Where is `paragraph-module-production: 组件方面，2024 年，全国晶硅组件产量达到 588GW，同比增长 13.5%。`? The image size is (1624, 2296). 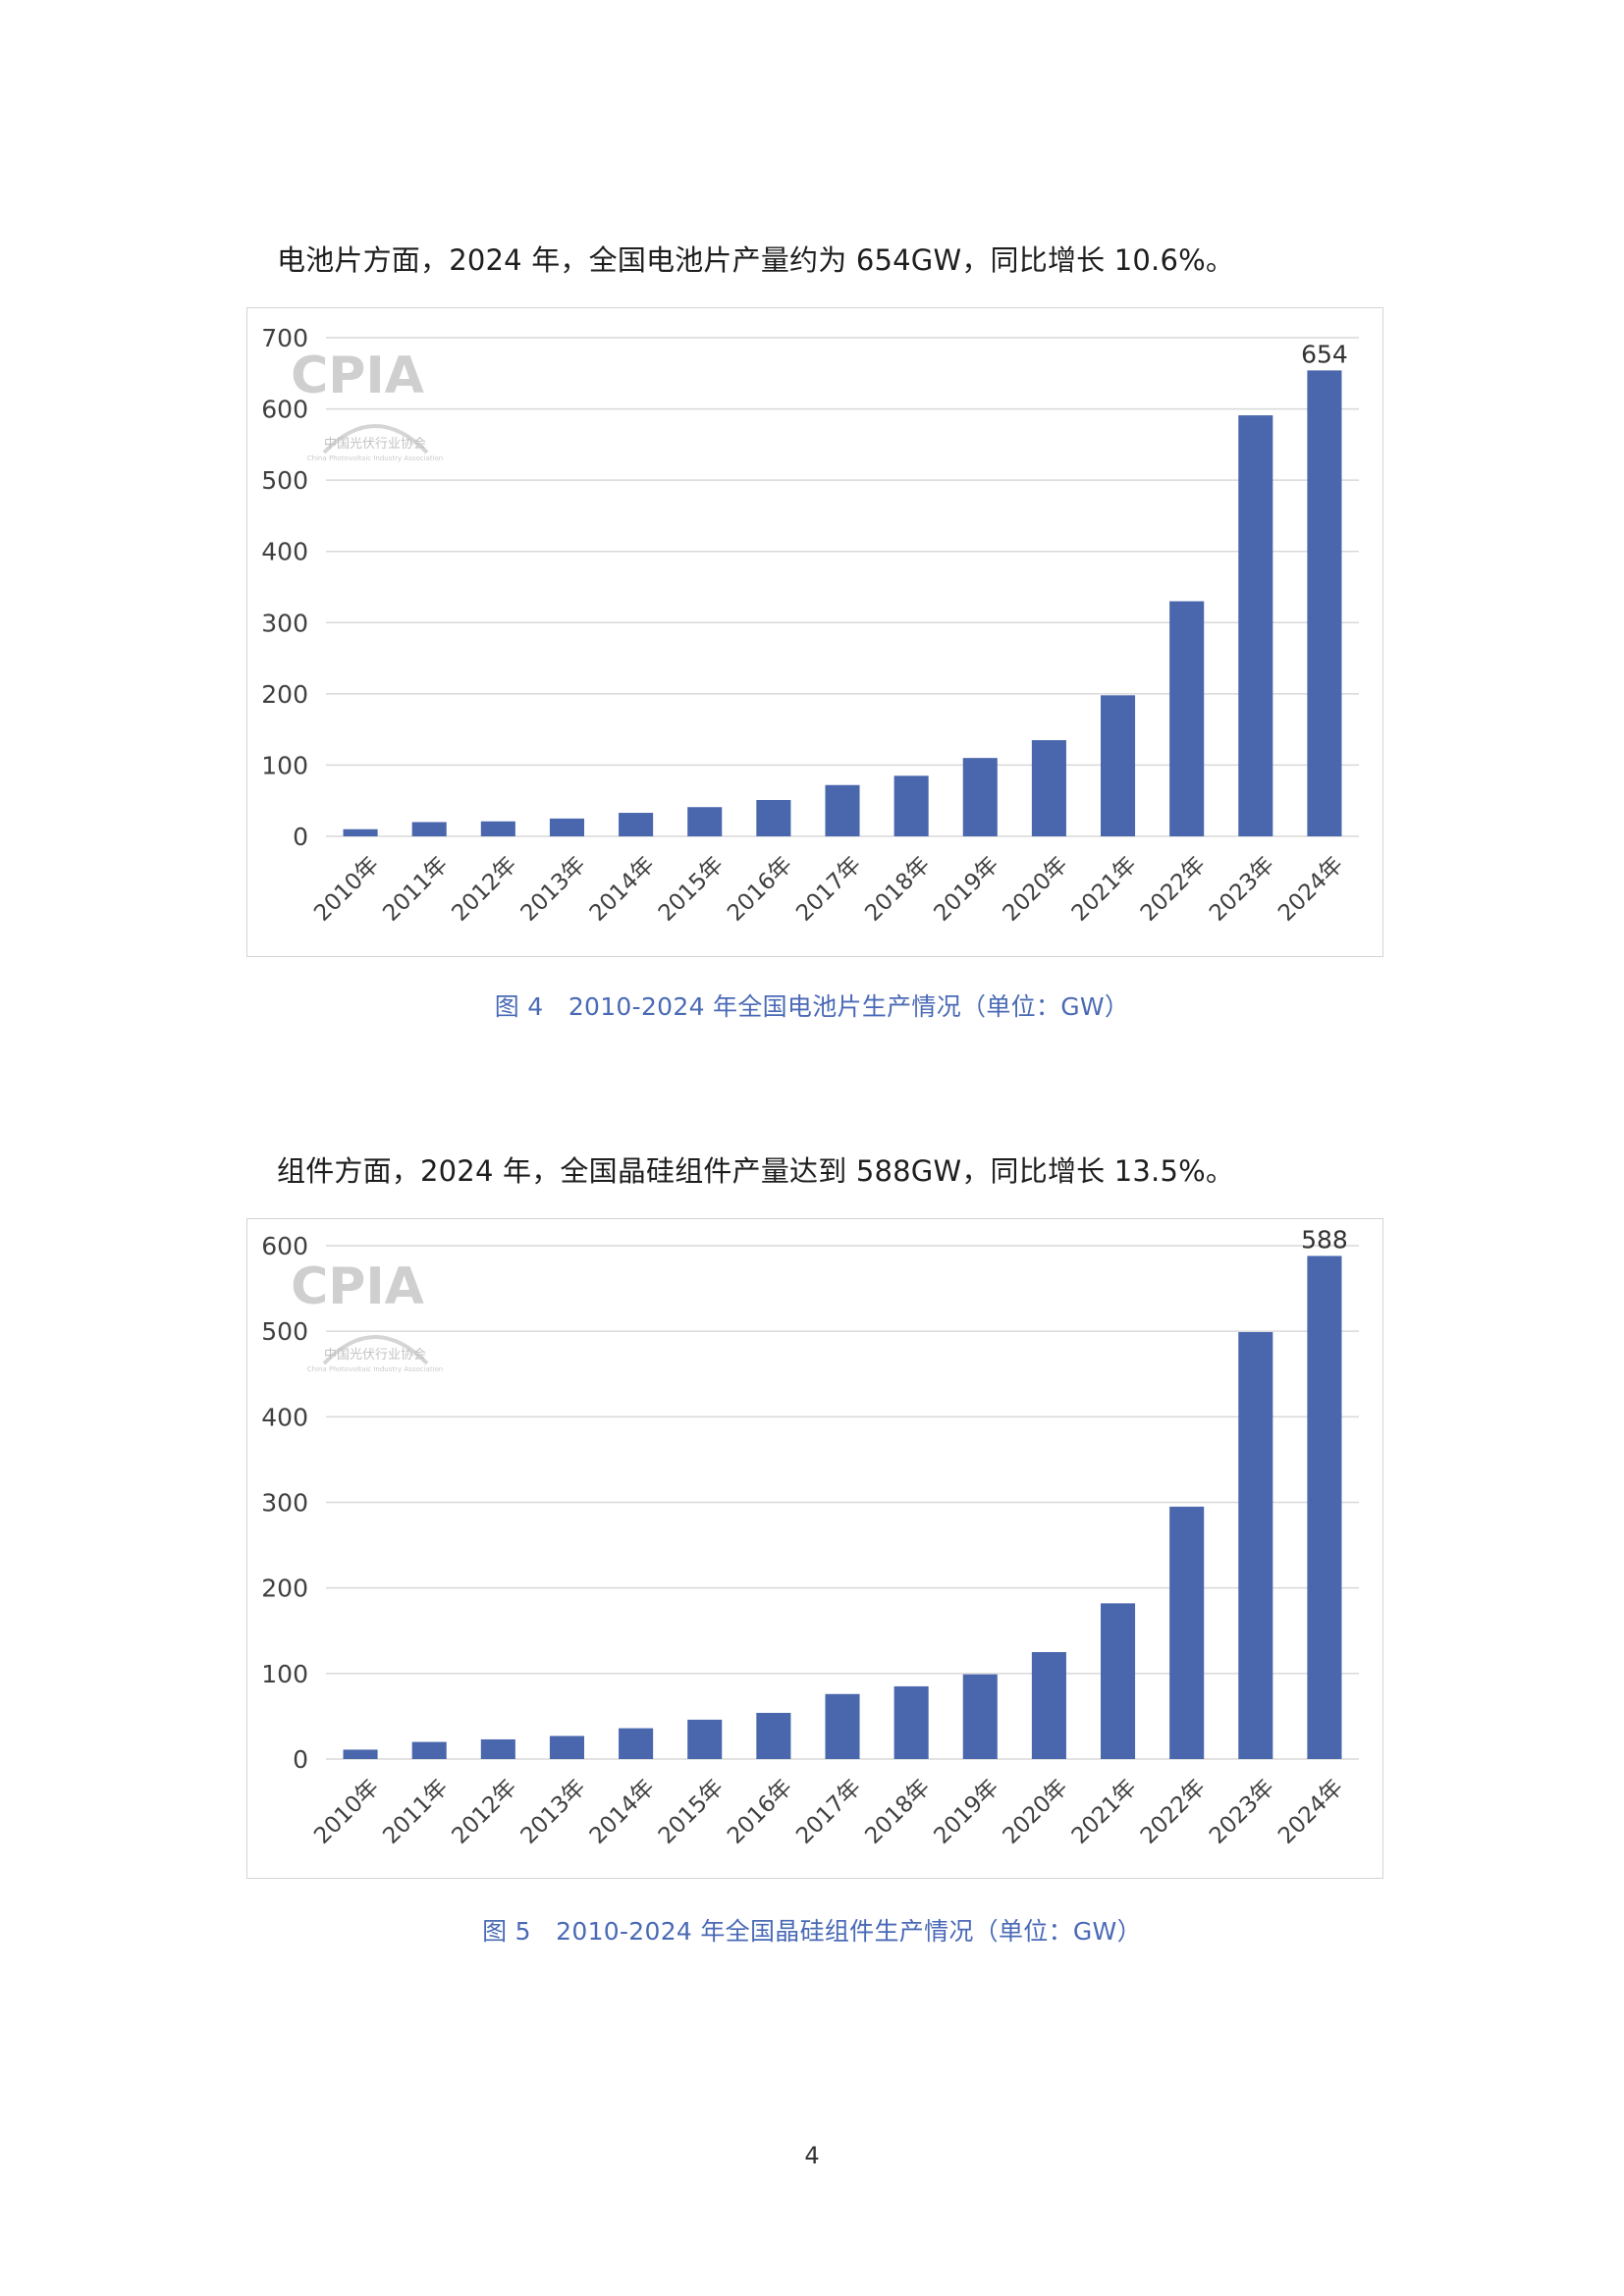 paragraph-module-production: 组件方面，2024 年，全国晶硅组件产量达到 588GW，同比增长 13.5%。 is located at coordinates (756, 1171).